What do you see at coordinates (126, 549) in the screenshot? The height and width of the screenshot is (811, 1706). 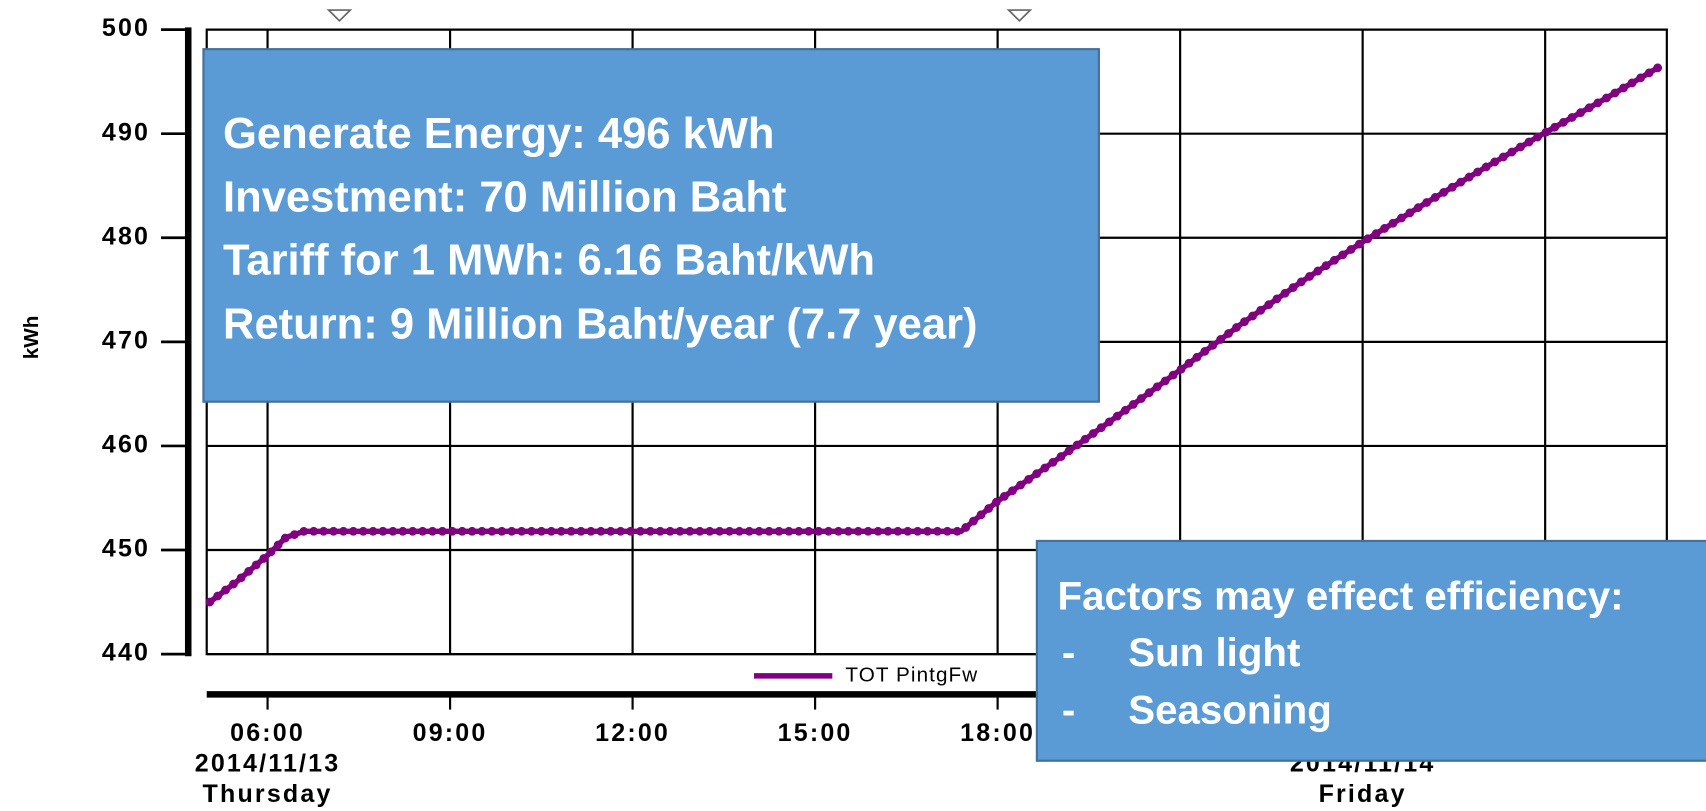 I see `y-tick-label: 450` at bounding box center [126, 549].